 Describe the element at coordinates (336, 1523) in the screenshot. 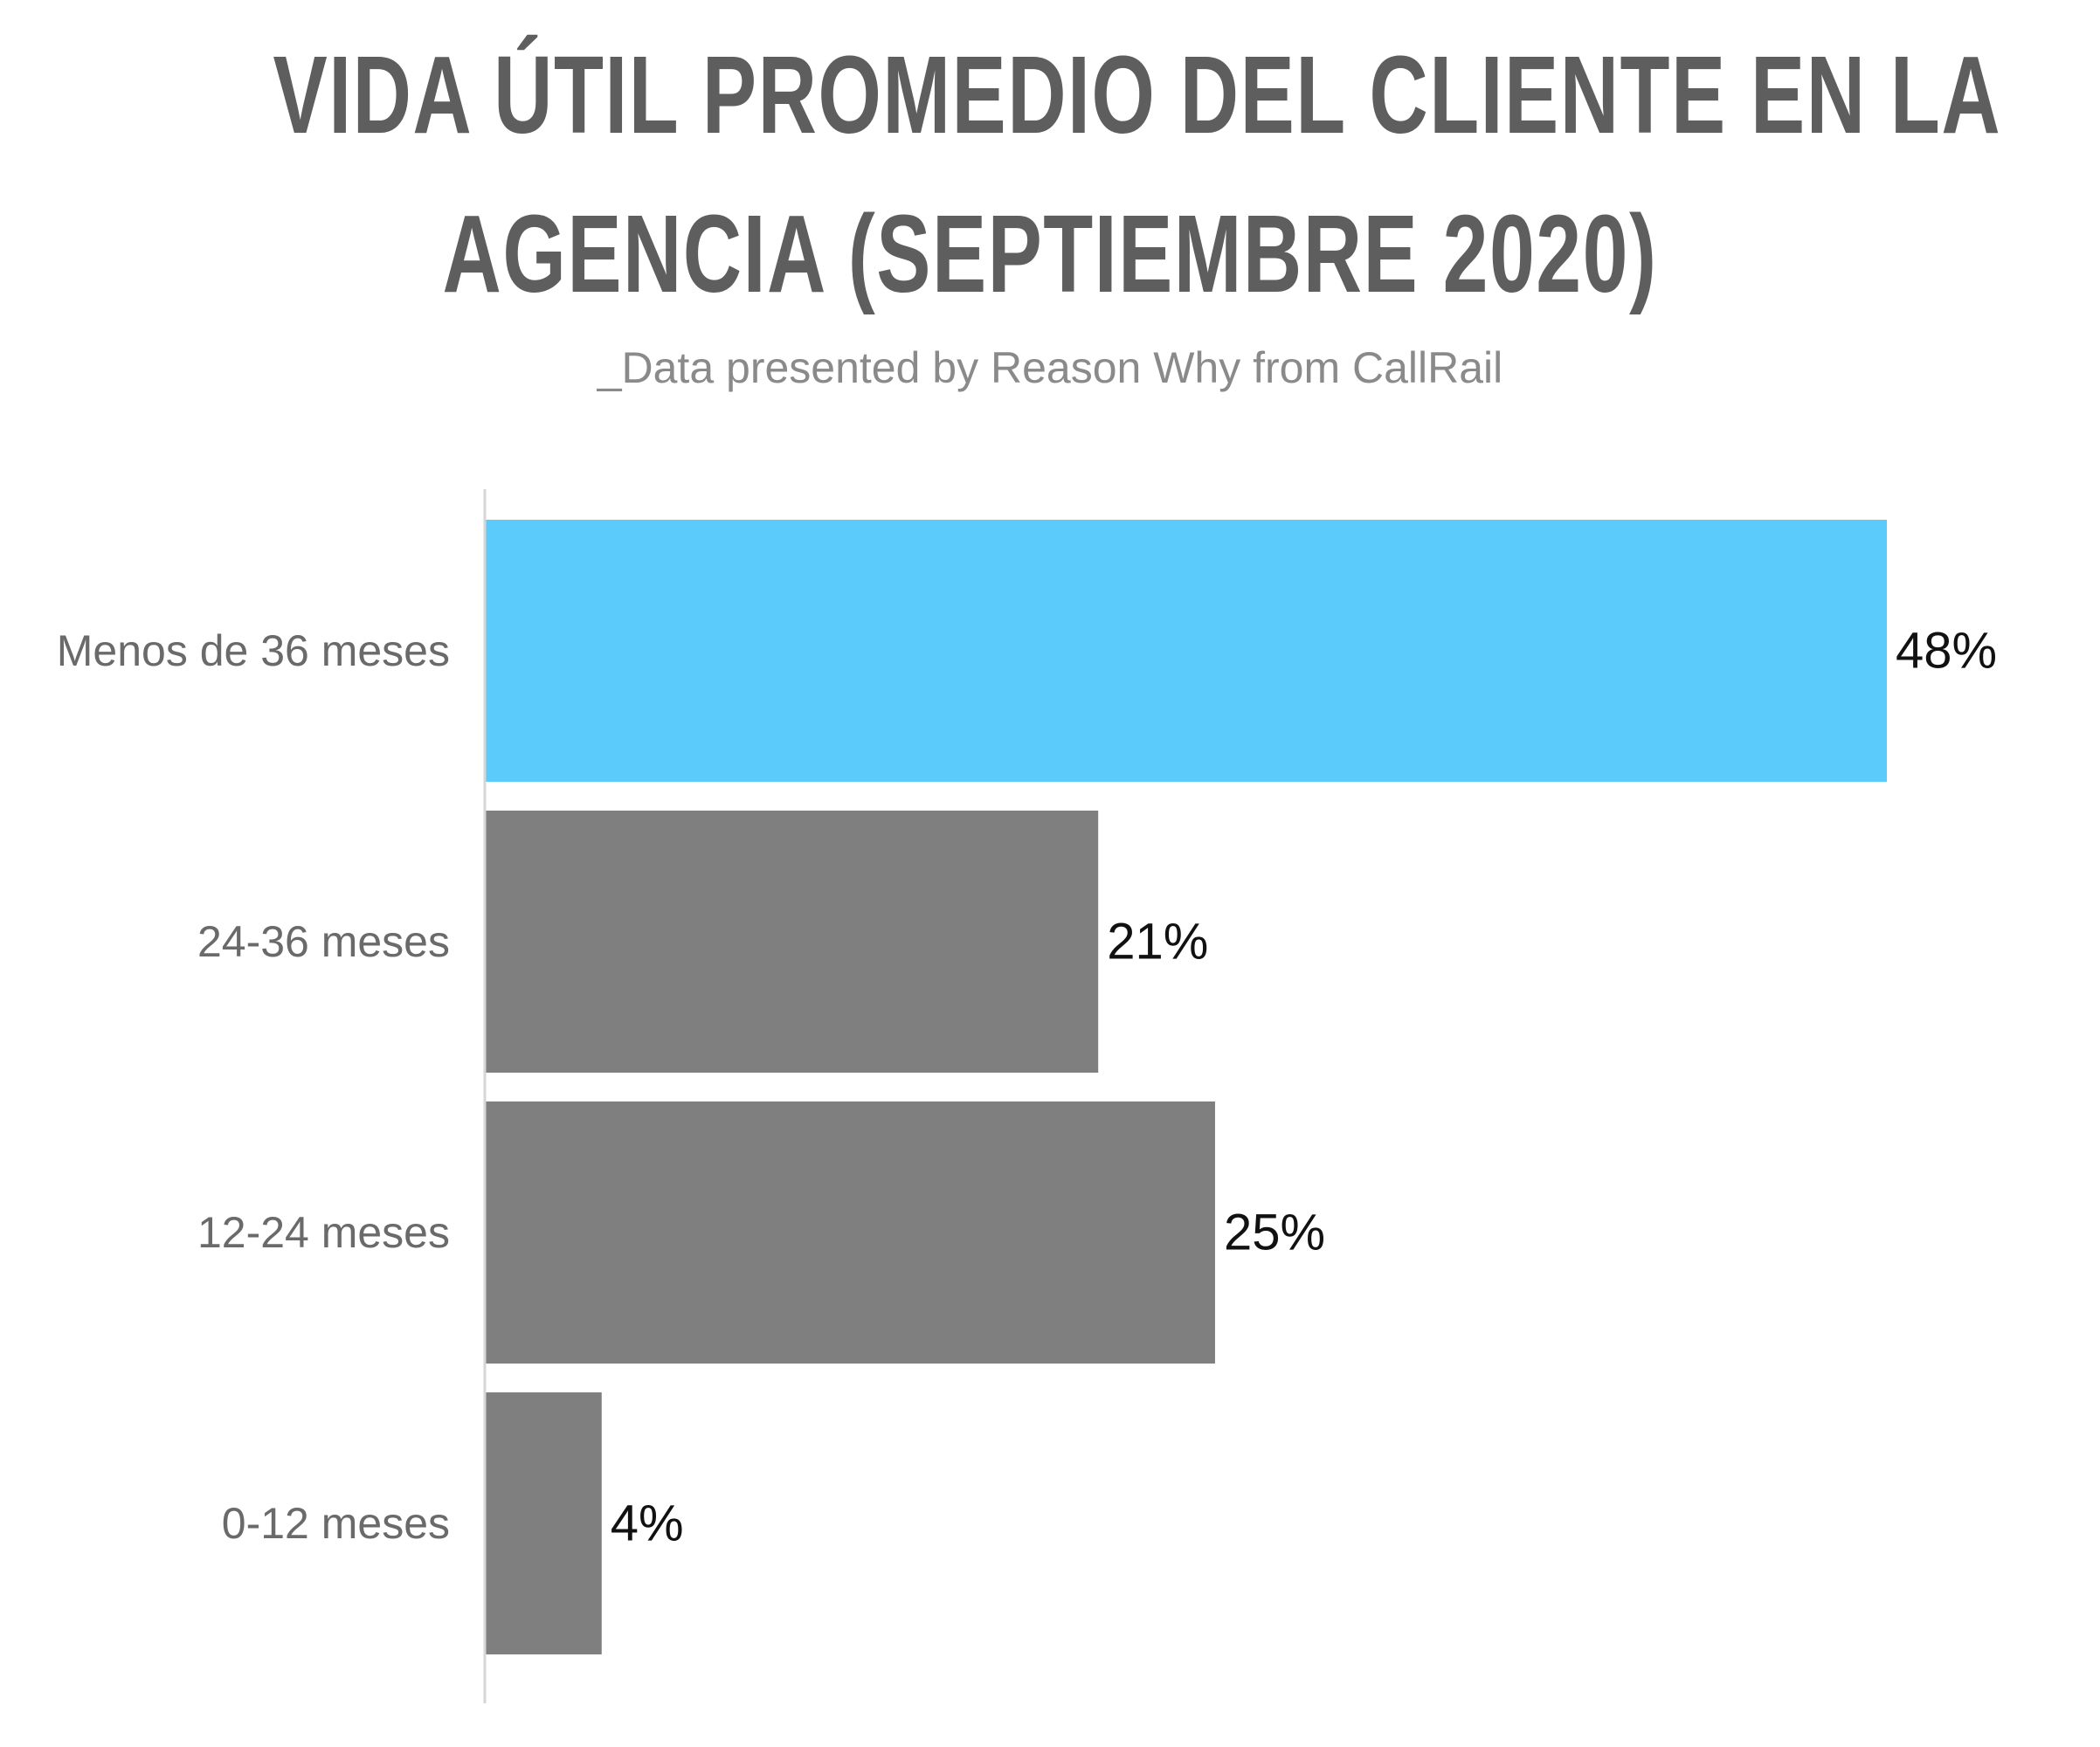

I see `category-label: 0-12 meses` at that location.